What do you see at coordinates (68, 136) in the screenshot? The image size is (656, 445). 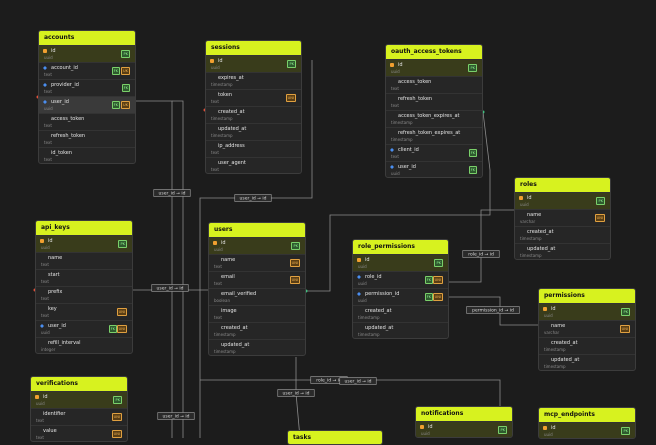 I see `column-name: refresh_token` at bounding box center [68, 136].